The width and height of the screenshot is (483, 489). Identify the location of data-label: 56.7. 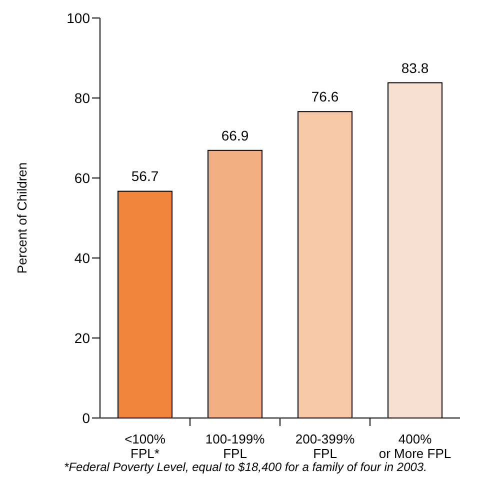
(145, 176).